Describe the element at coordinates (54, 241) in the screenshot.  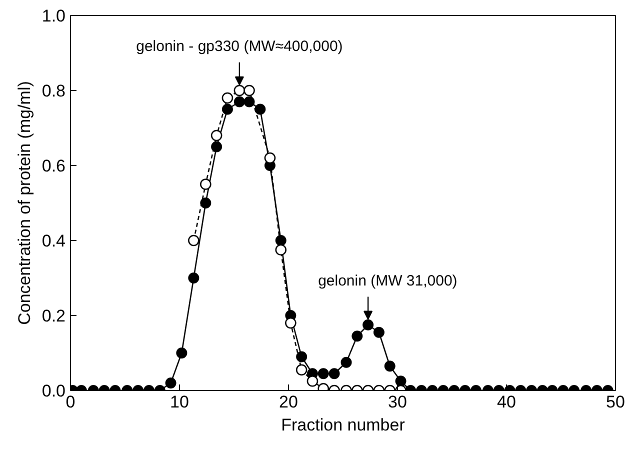
I see `y-tick-label: 0.4` at that location.